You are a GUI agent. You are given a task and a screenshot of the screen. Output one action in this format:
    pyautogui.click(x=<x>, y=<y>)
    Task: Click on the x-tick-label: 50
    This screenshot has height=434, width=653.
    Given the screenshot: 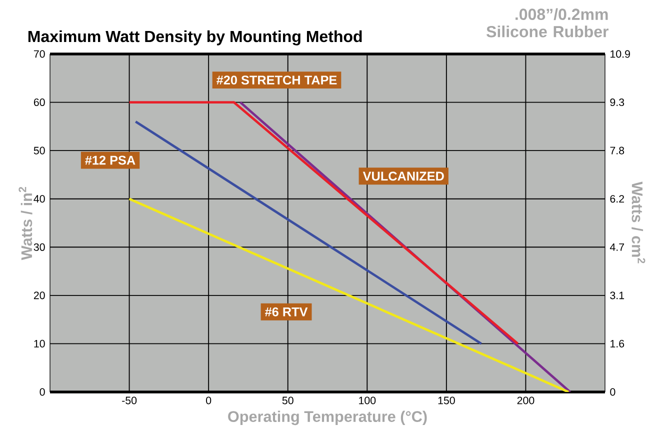 What is the action you would take?
    pyautogui.click(x=288, y=400)
    